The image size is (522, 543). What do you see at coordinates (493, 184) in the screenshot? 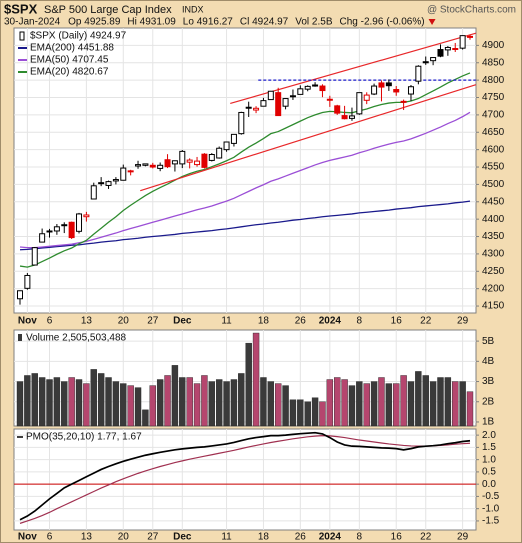
I see `y-tick-label: 4500` at bounding box center [493, 184].